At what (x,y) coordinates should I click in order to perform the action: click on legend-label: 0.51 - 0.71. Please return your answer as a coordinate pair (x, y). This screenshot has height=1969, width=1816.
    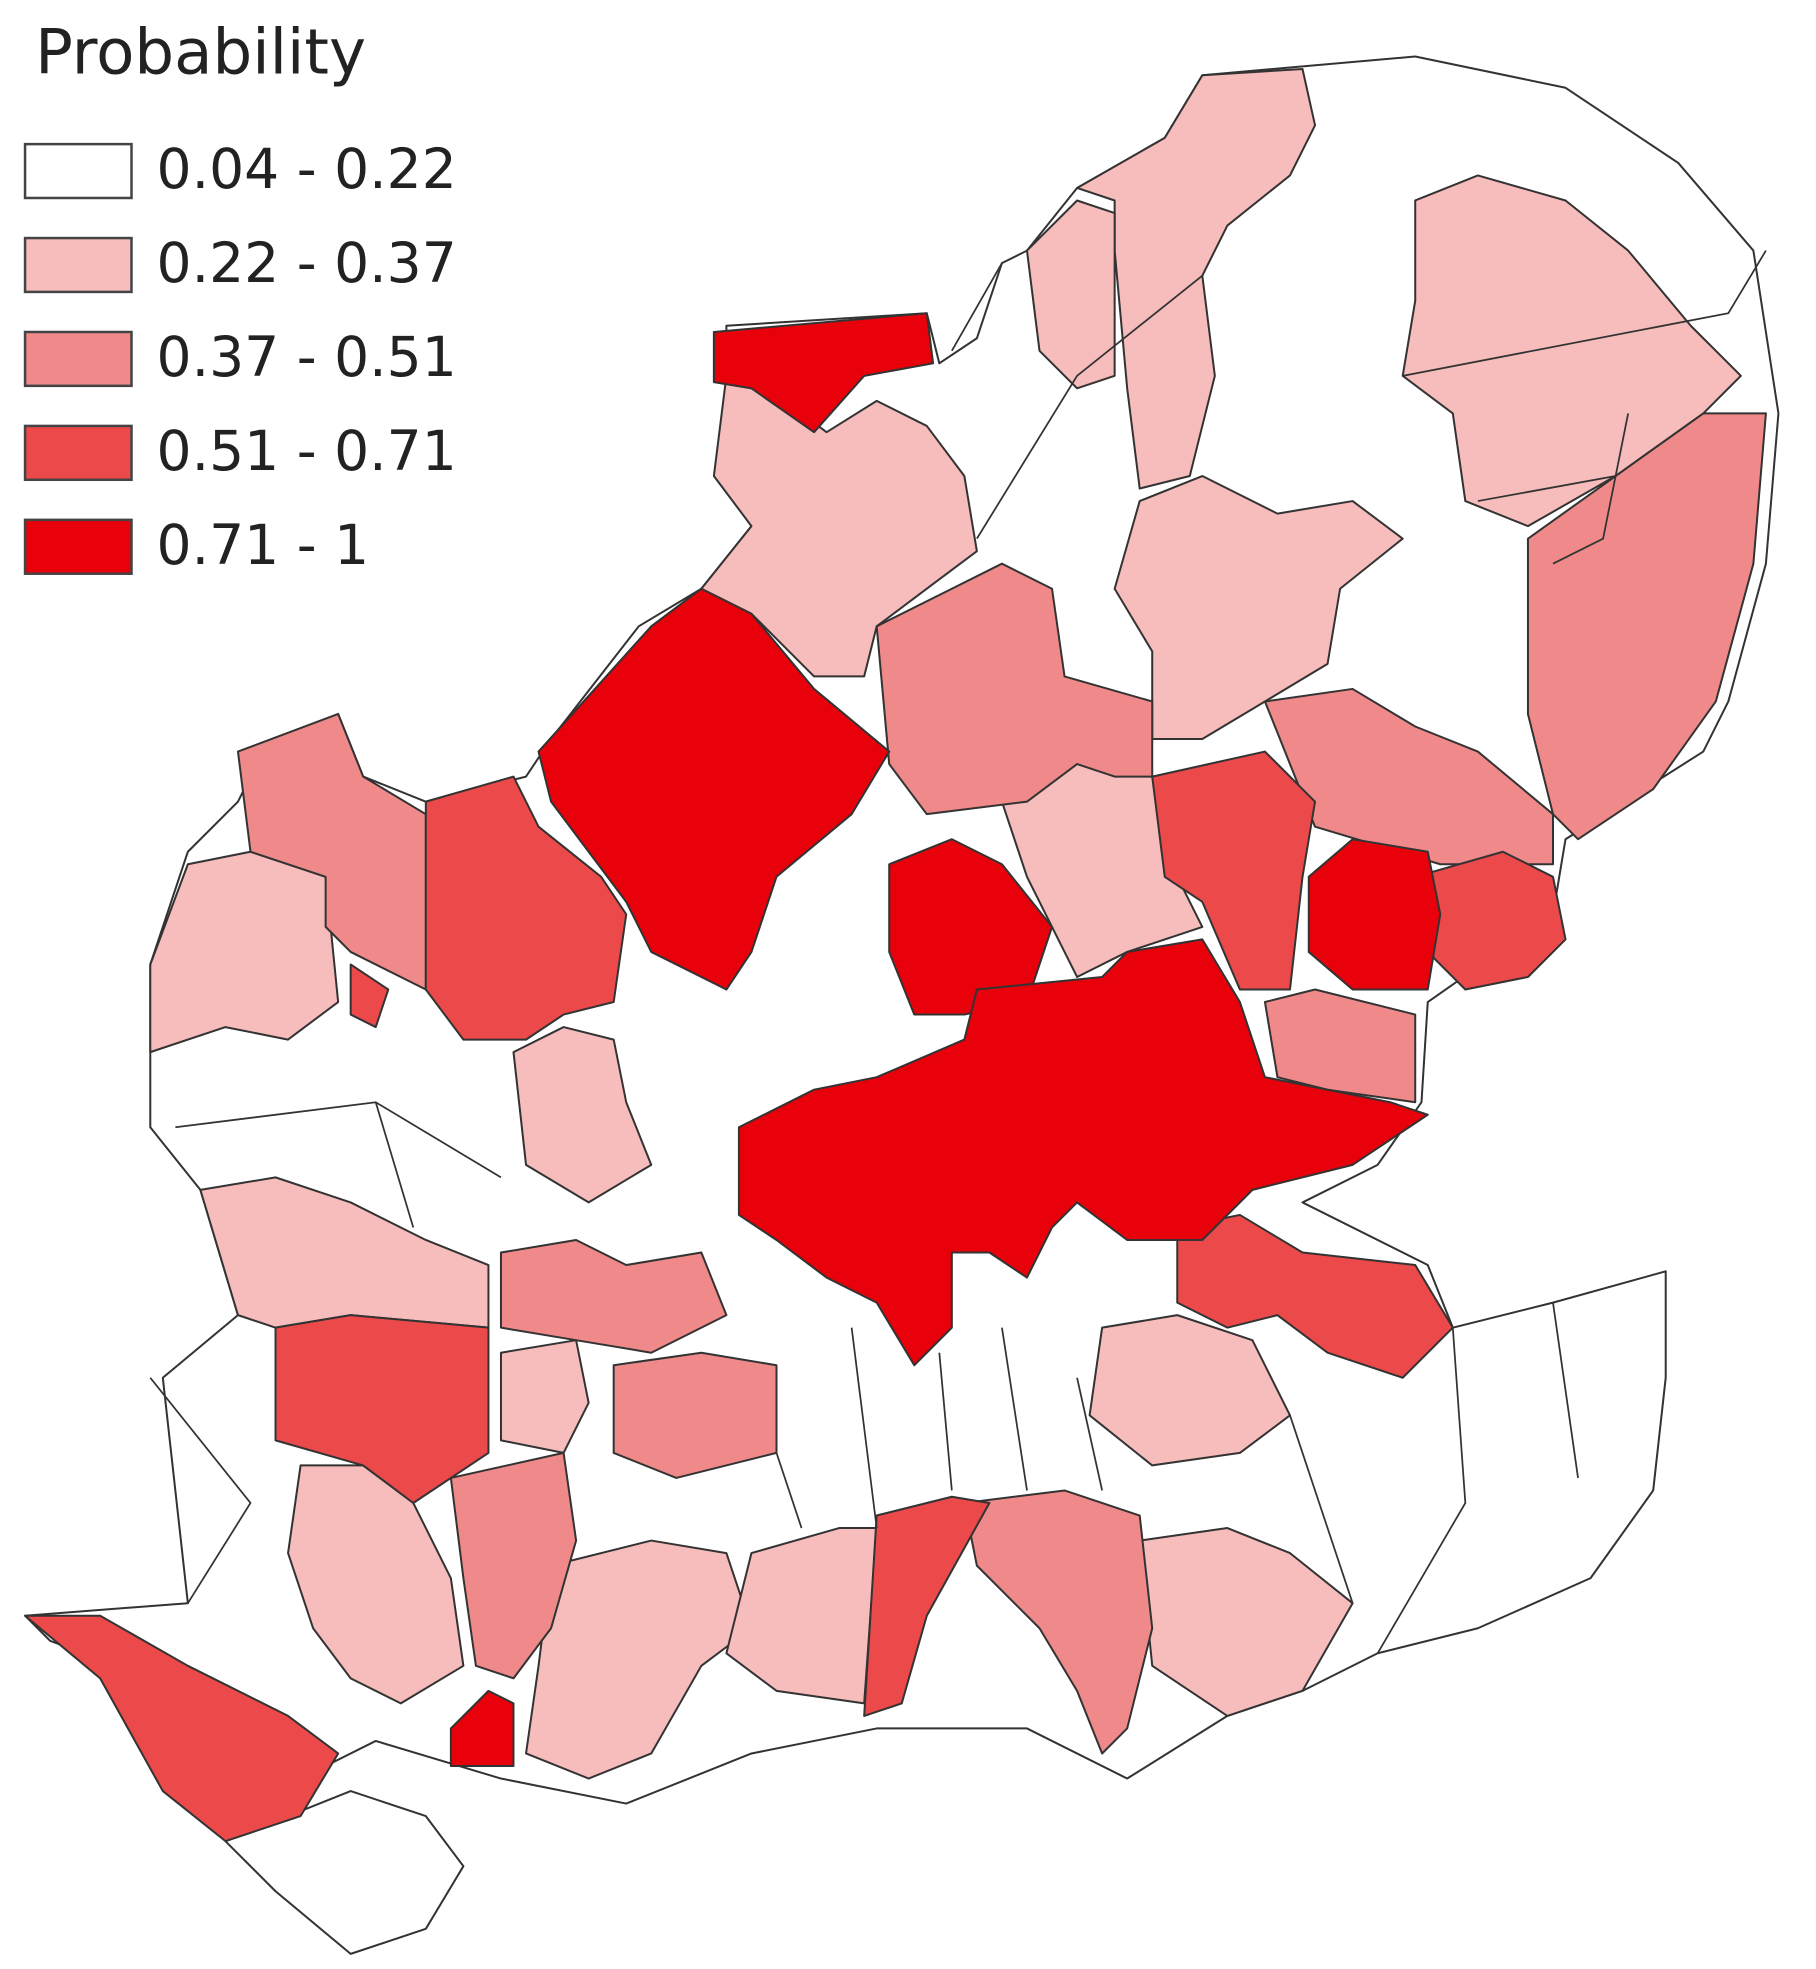
    Looking at the image, I should click on (307, 451).